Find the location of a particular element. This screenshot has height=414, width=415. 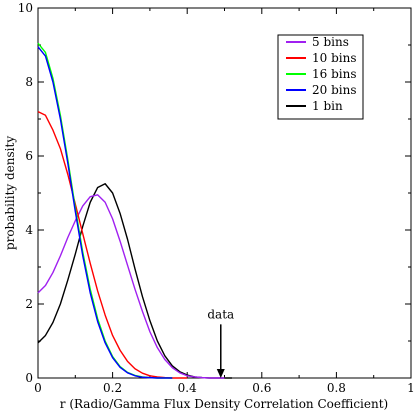

x-tick-label: 1 is located at coordinates (411, 388).